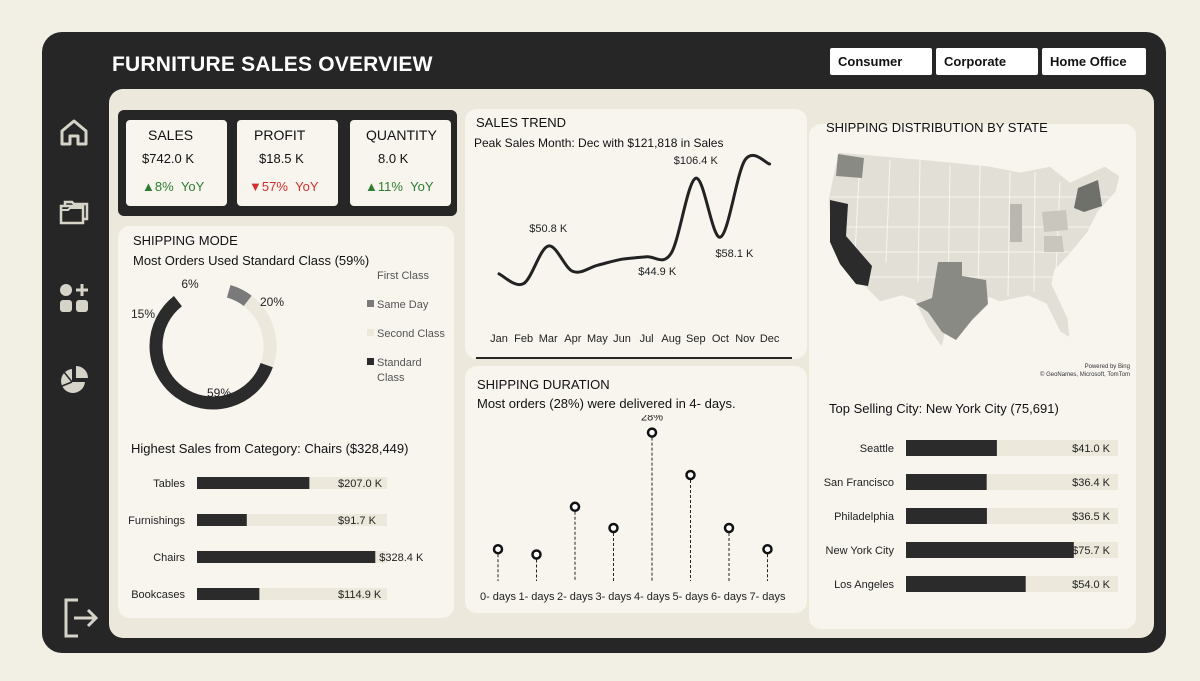 The image size is (1200, 681). What do you see at coordinates (729, 597) in the screenshot?
I see `duration-tick-label: 6- days` at bounding box center [729, 597].